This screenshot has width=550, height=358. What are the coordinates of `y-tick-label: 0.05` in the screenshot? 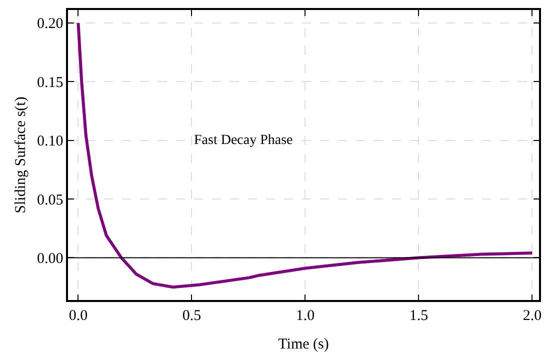 It's located at (50, 200).